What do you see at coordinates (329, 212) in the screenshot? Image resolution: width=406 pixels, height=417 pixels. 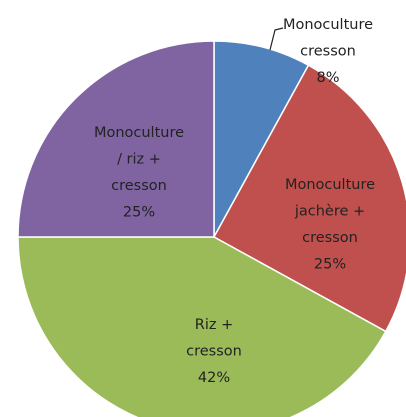 I see `slice-label: jachère +` at bounding box center [329, 212].